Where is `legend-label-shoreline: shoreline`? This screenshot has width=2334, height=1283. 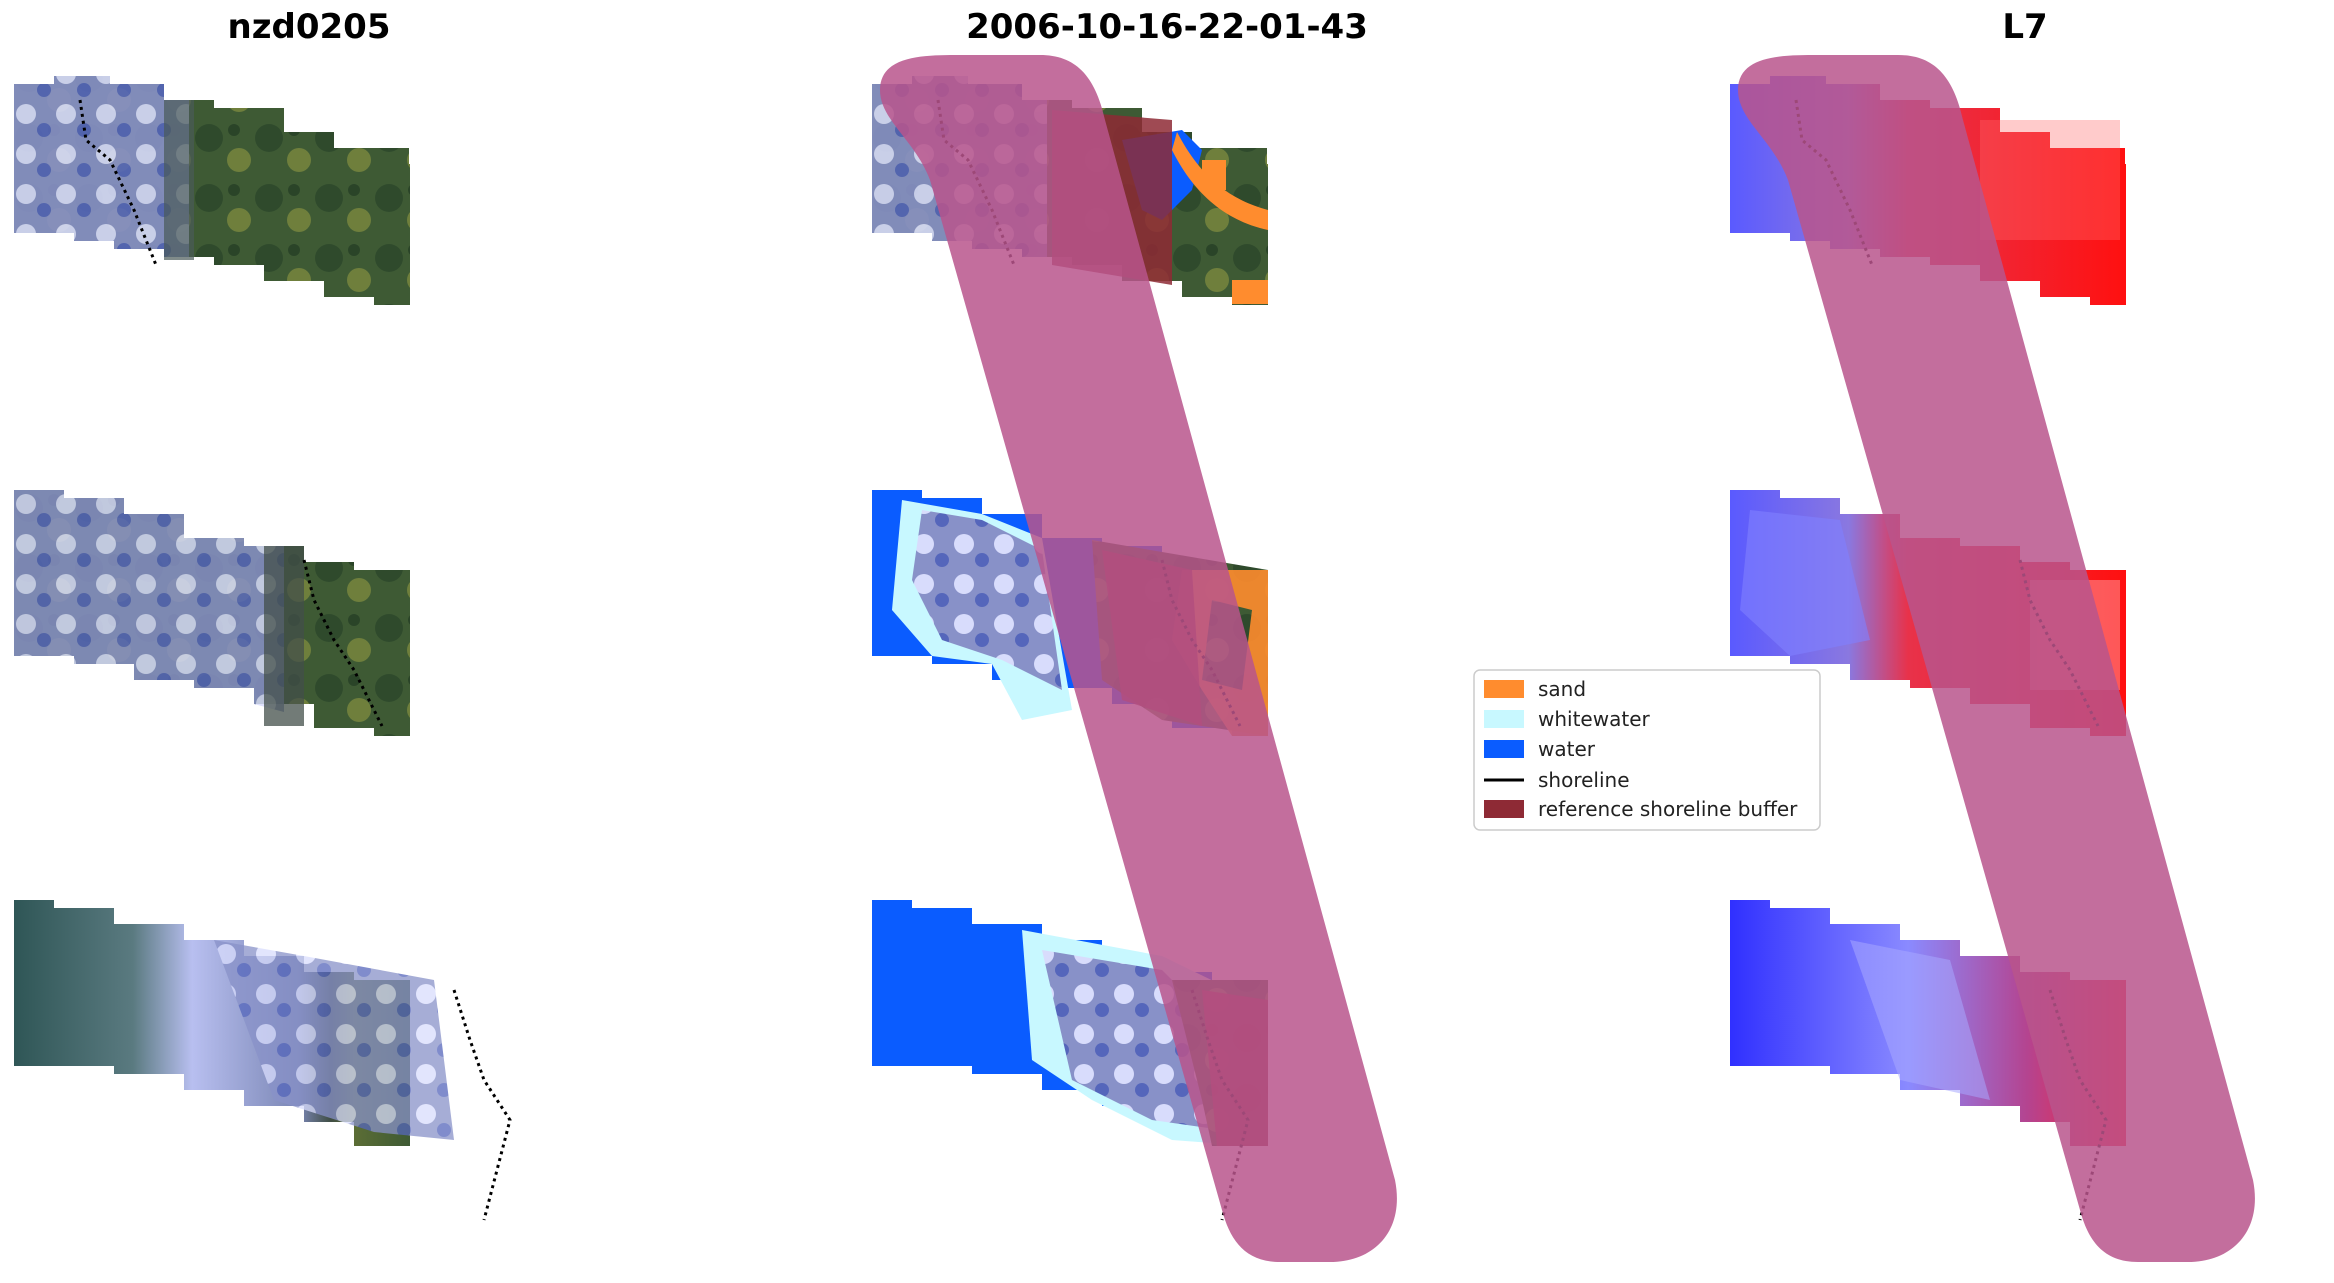
legend-label-shoreline: shoreline is located at coordinates (1584, 780).